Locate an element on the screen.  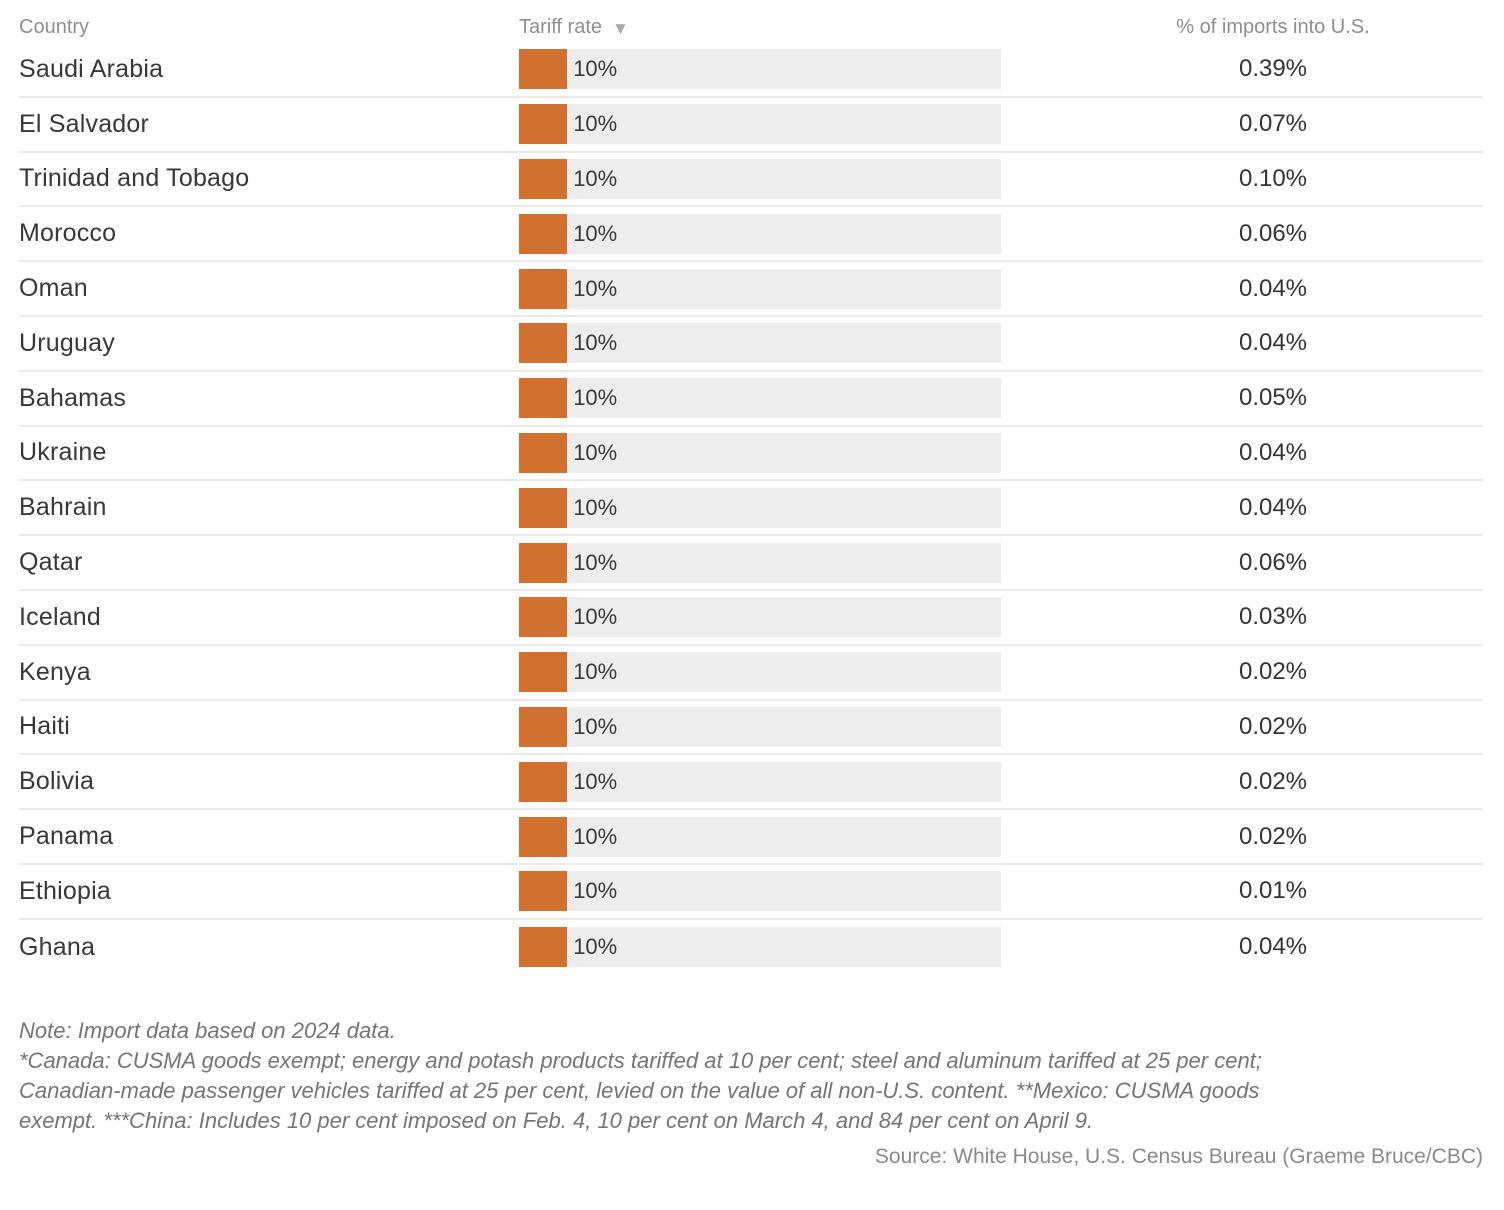
table-row: Haiti 10% 0.02% is located at coordinates (751, 728).